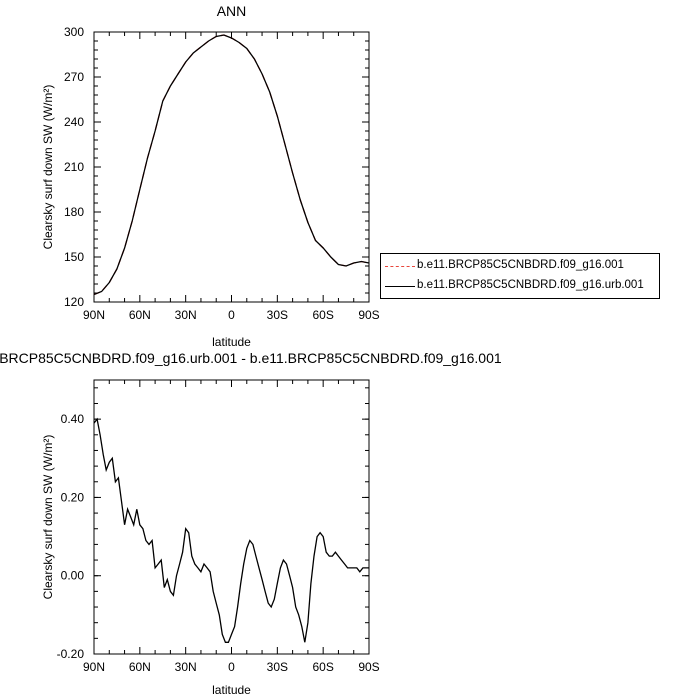 The image size is (700, 700). What do you see at coordinates (74, 212) in the screenshot?
I see `y-tick-label: 180` at bounding box center [74, 212].